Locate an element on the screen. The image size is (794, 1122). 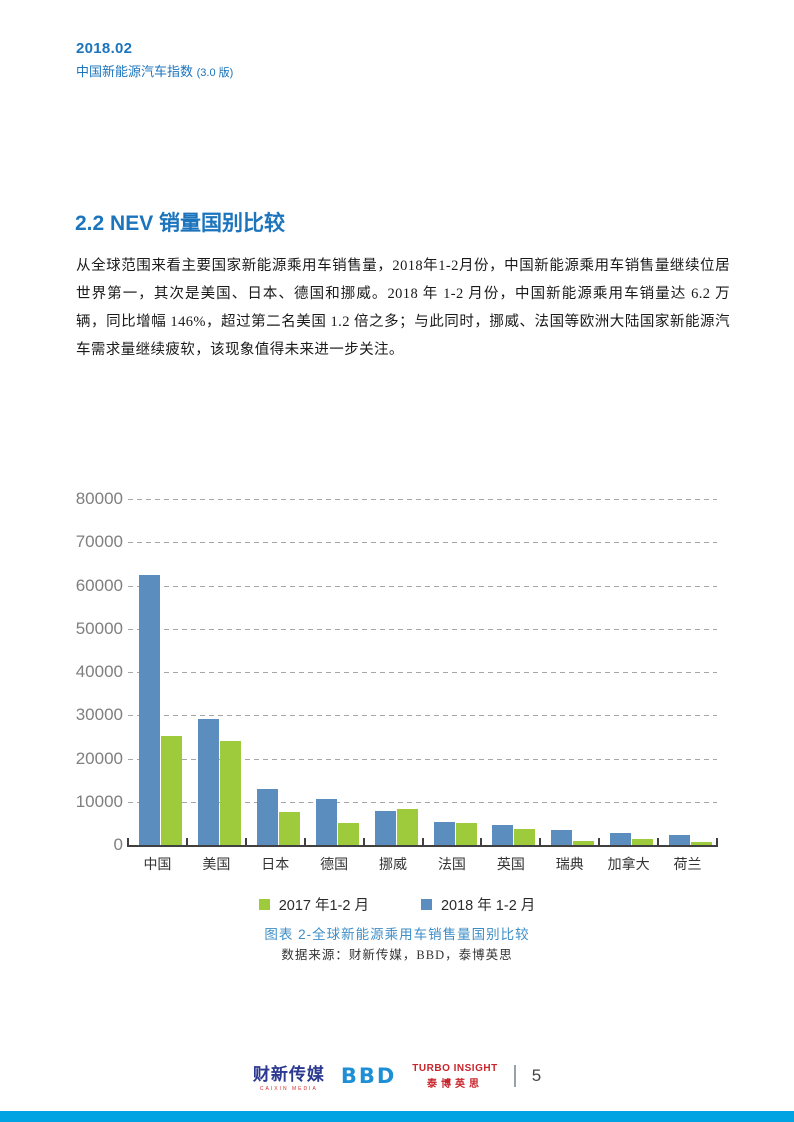
x-category-label: 日本 is located at coordinates (275, 864).